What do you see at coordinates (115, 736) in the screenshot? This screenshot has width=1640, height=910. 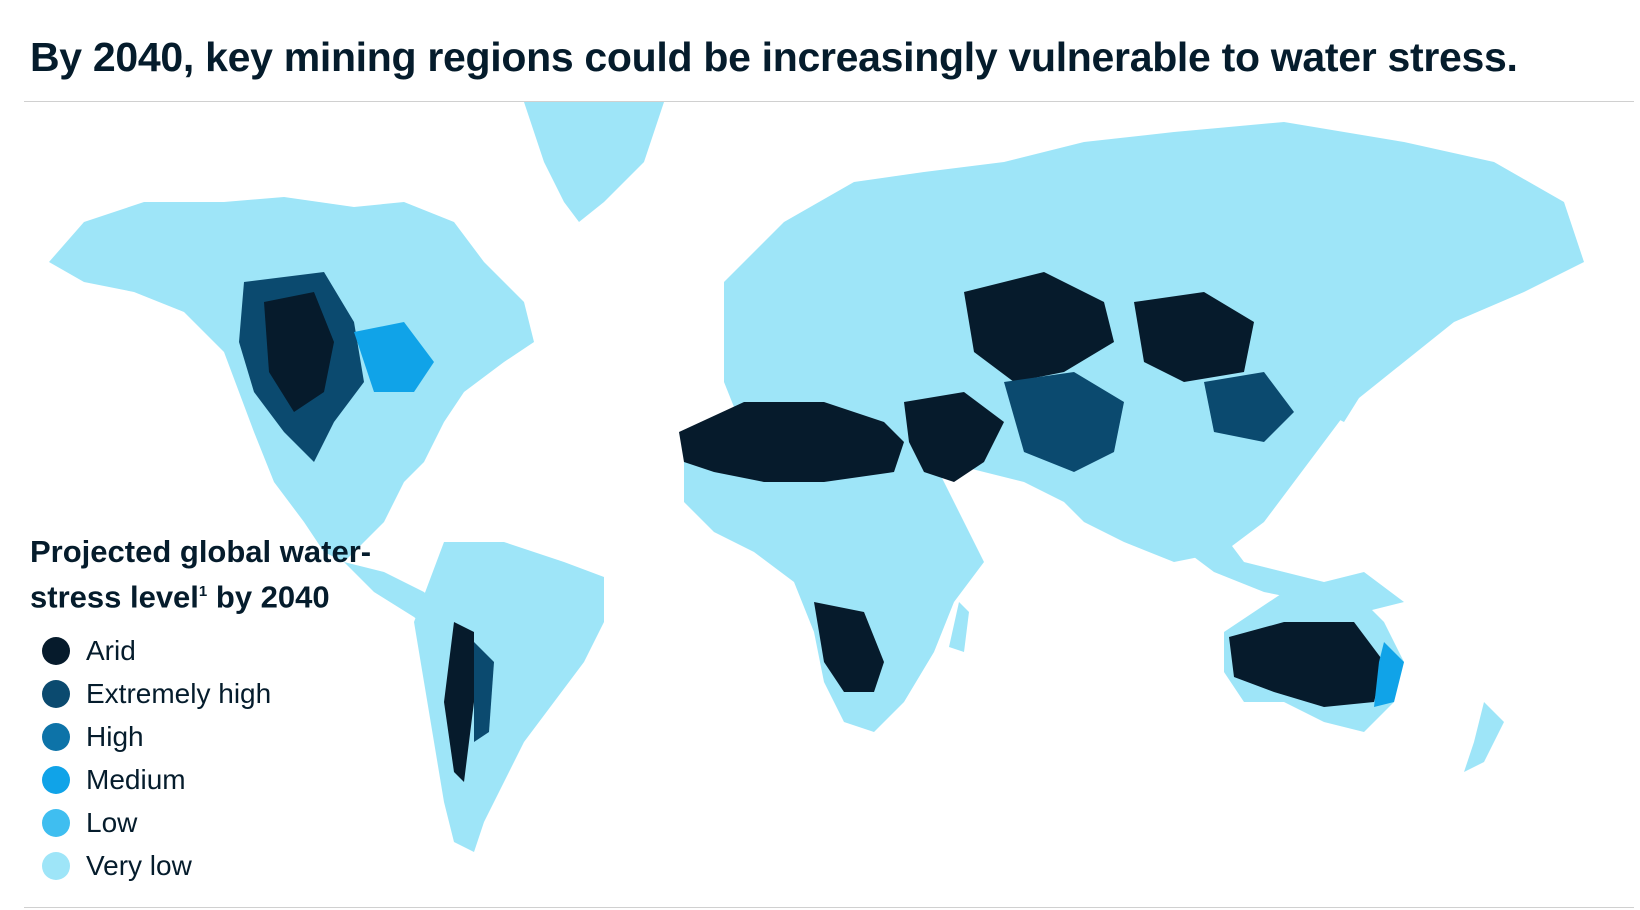 I see `legend-label: High` at bounding box center [115, 736].